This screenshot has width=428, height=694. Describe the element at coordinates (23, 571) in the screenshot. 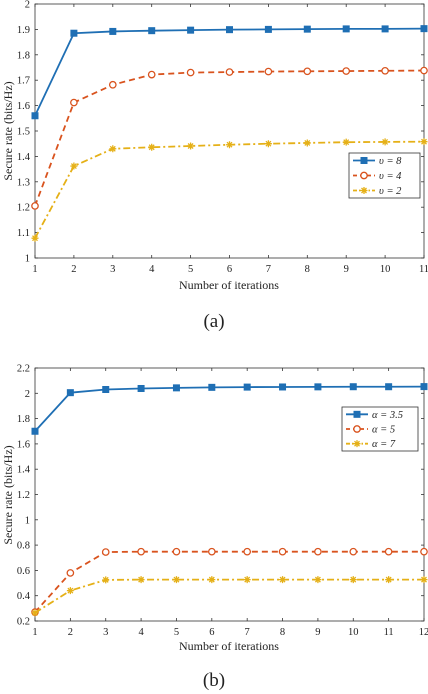

I see `y-tick-label: 0.6` at that location.